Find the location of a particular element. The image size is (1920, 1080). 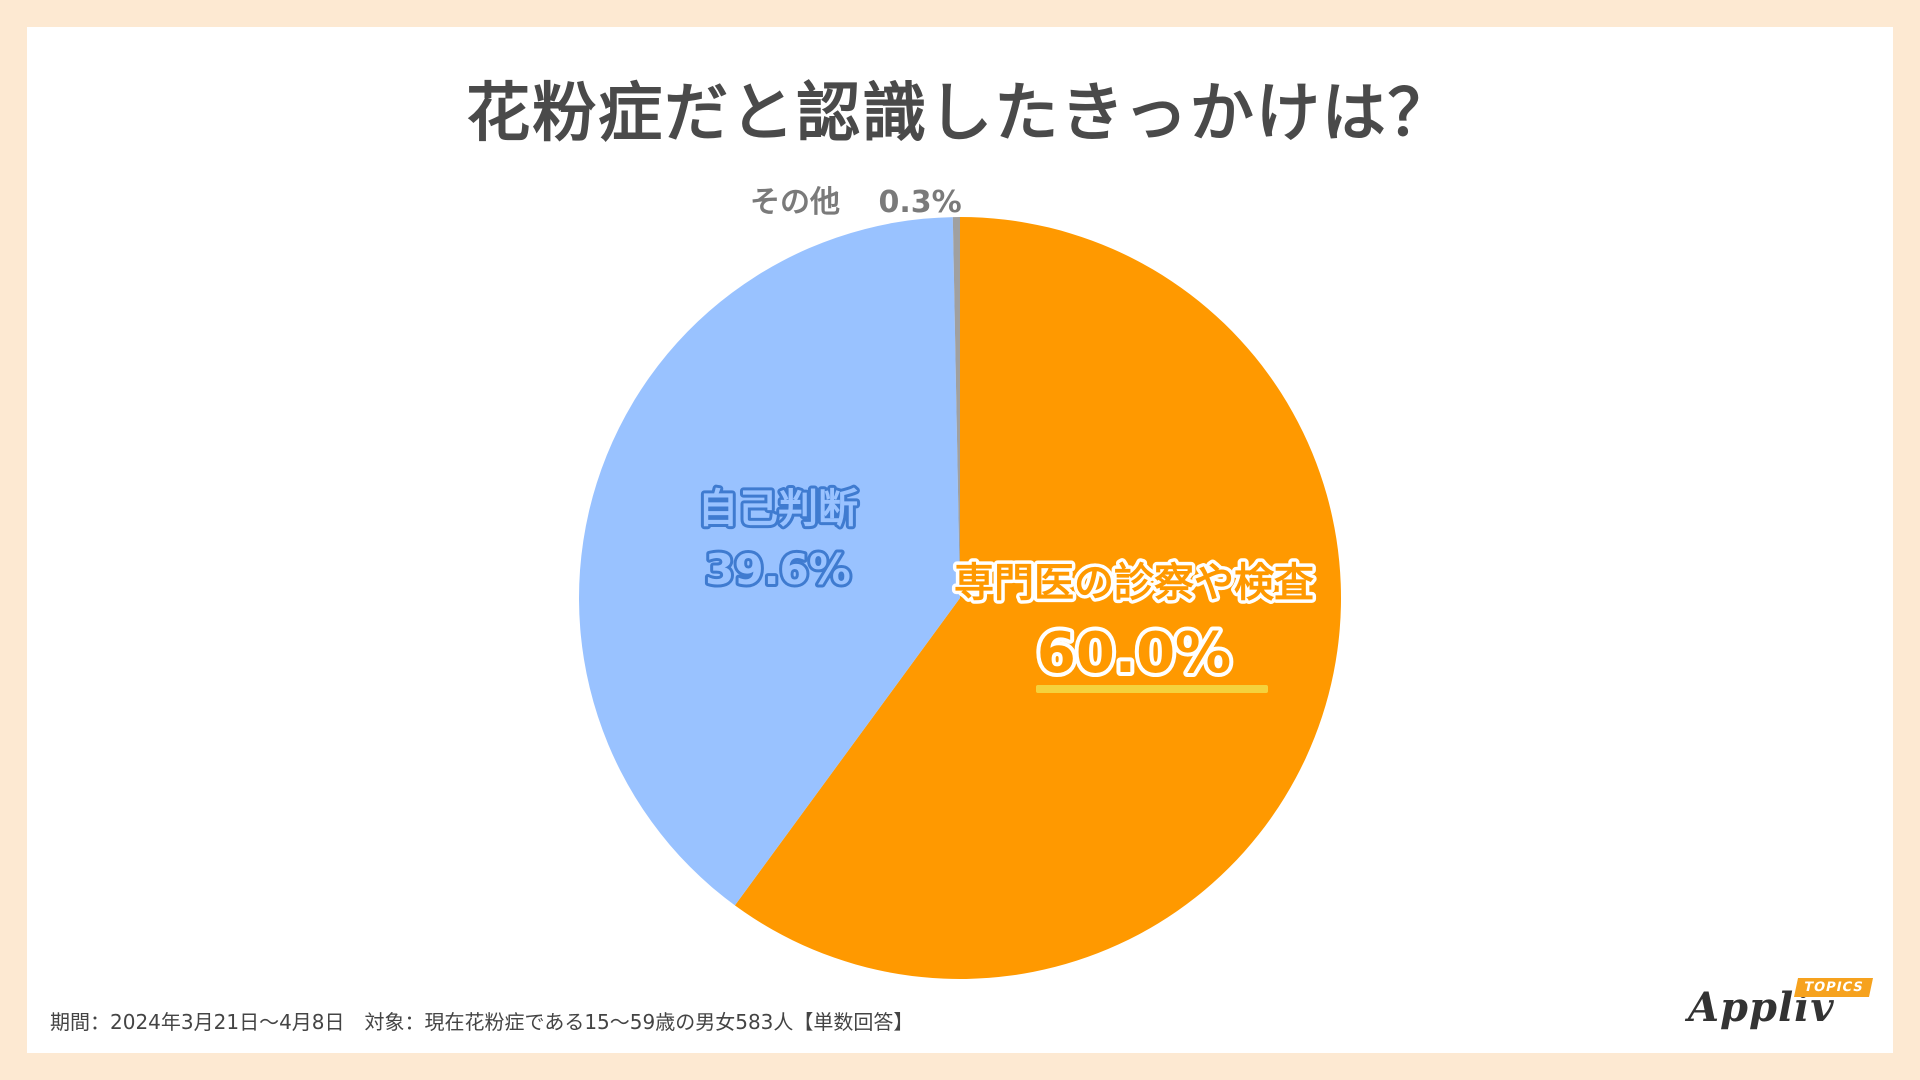

label-specialist-value: 60.0% is located at coordinates (1134, 653).